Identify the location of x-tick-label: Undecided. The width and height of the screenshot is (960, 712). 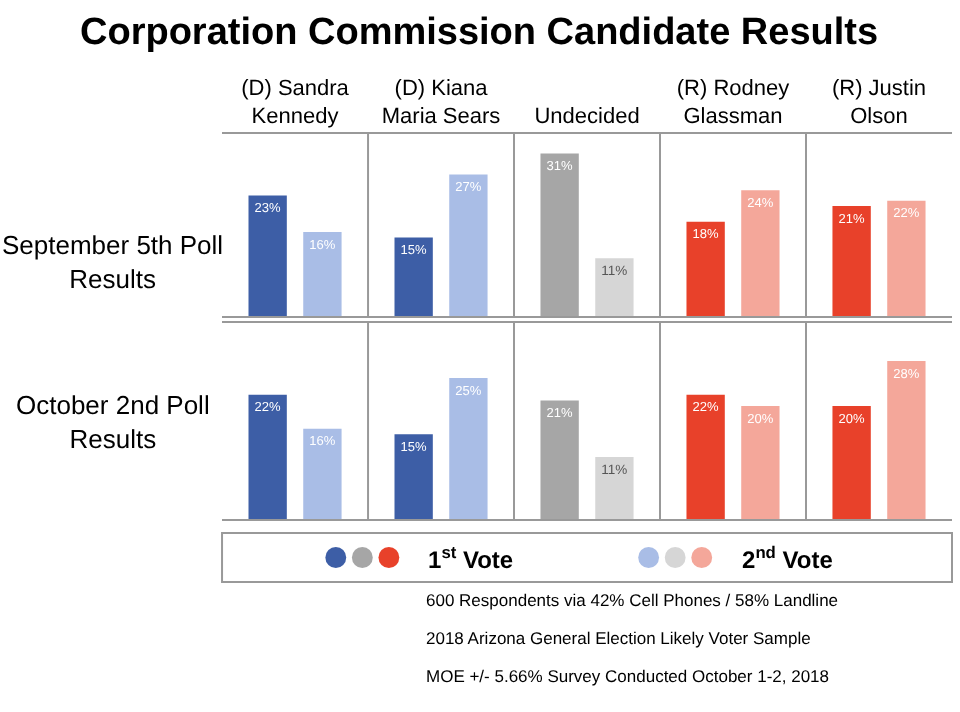
(587, 117).